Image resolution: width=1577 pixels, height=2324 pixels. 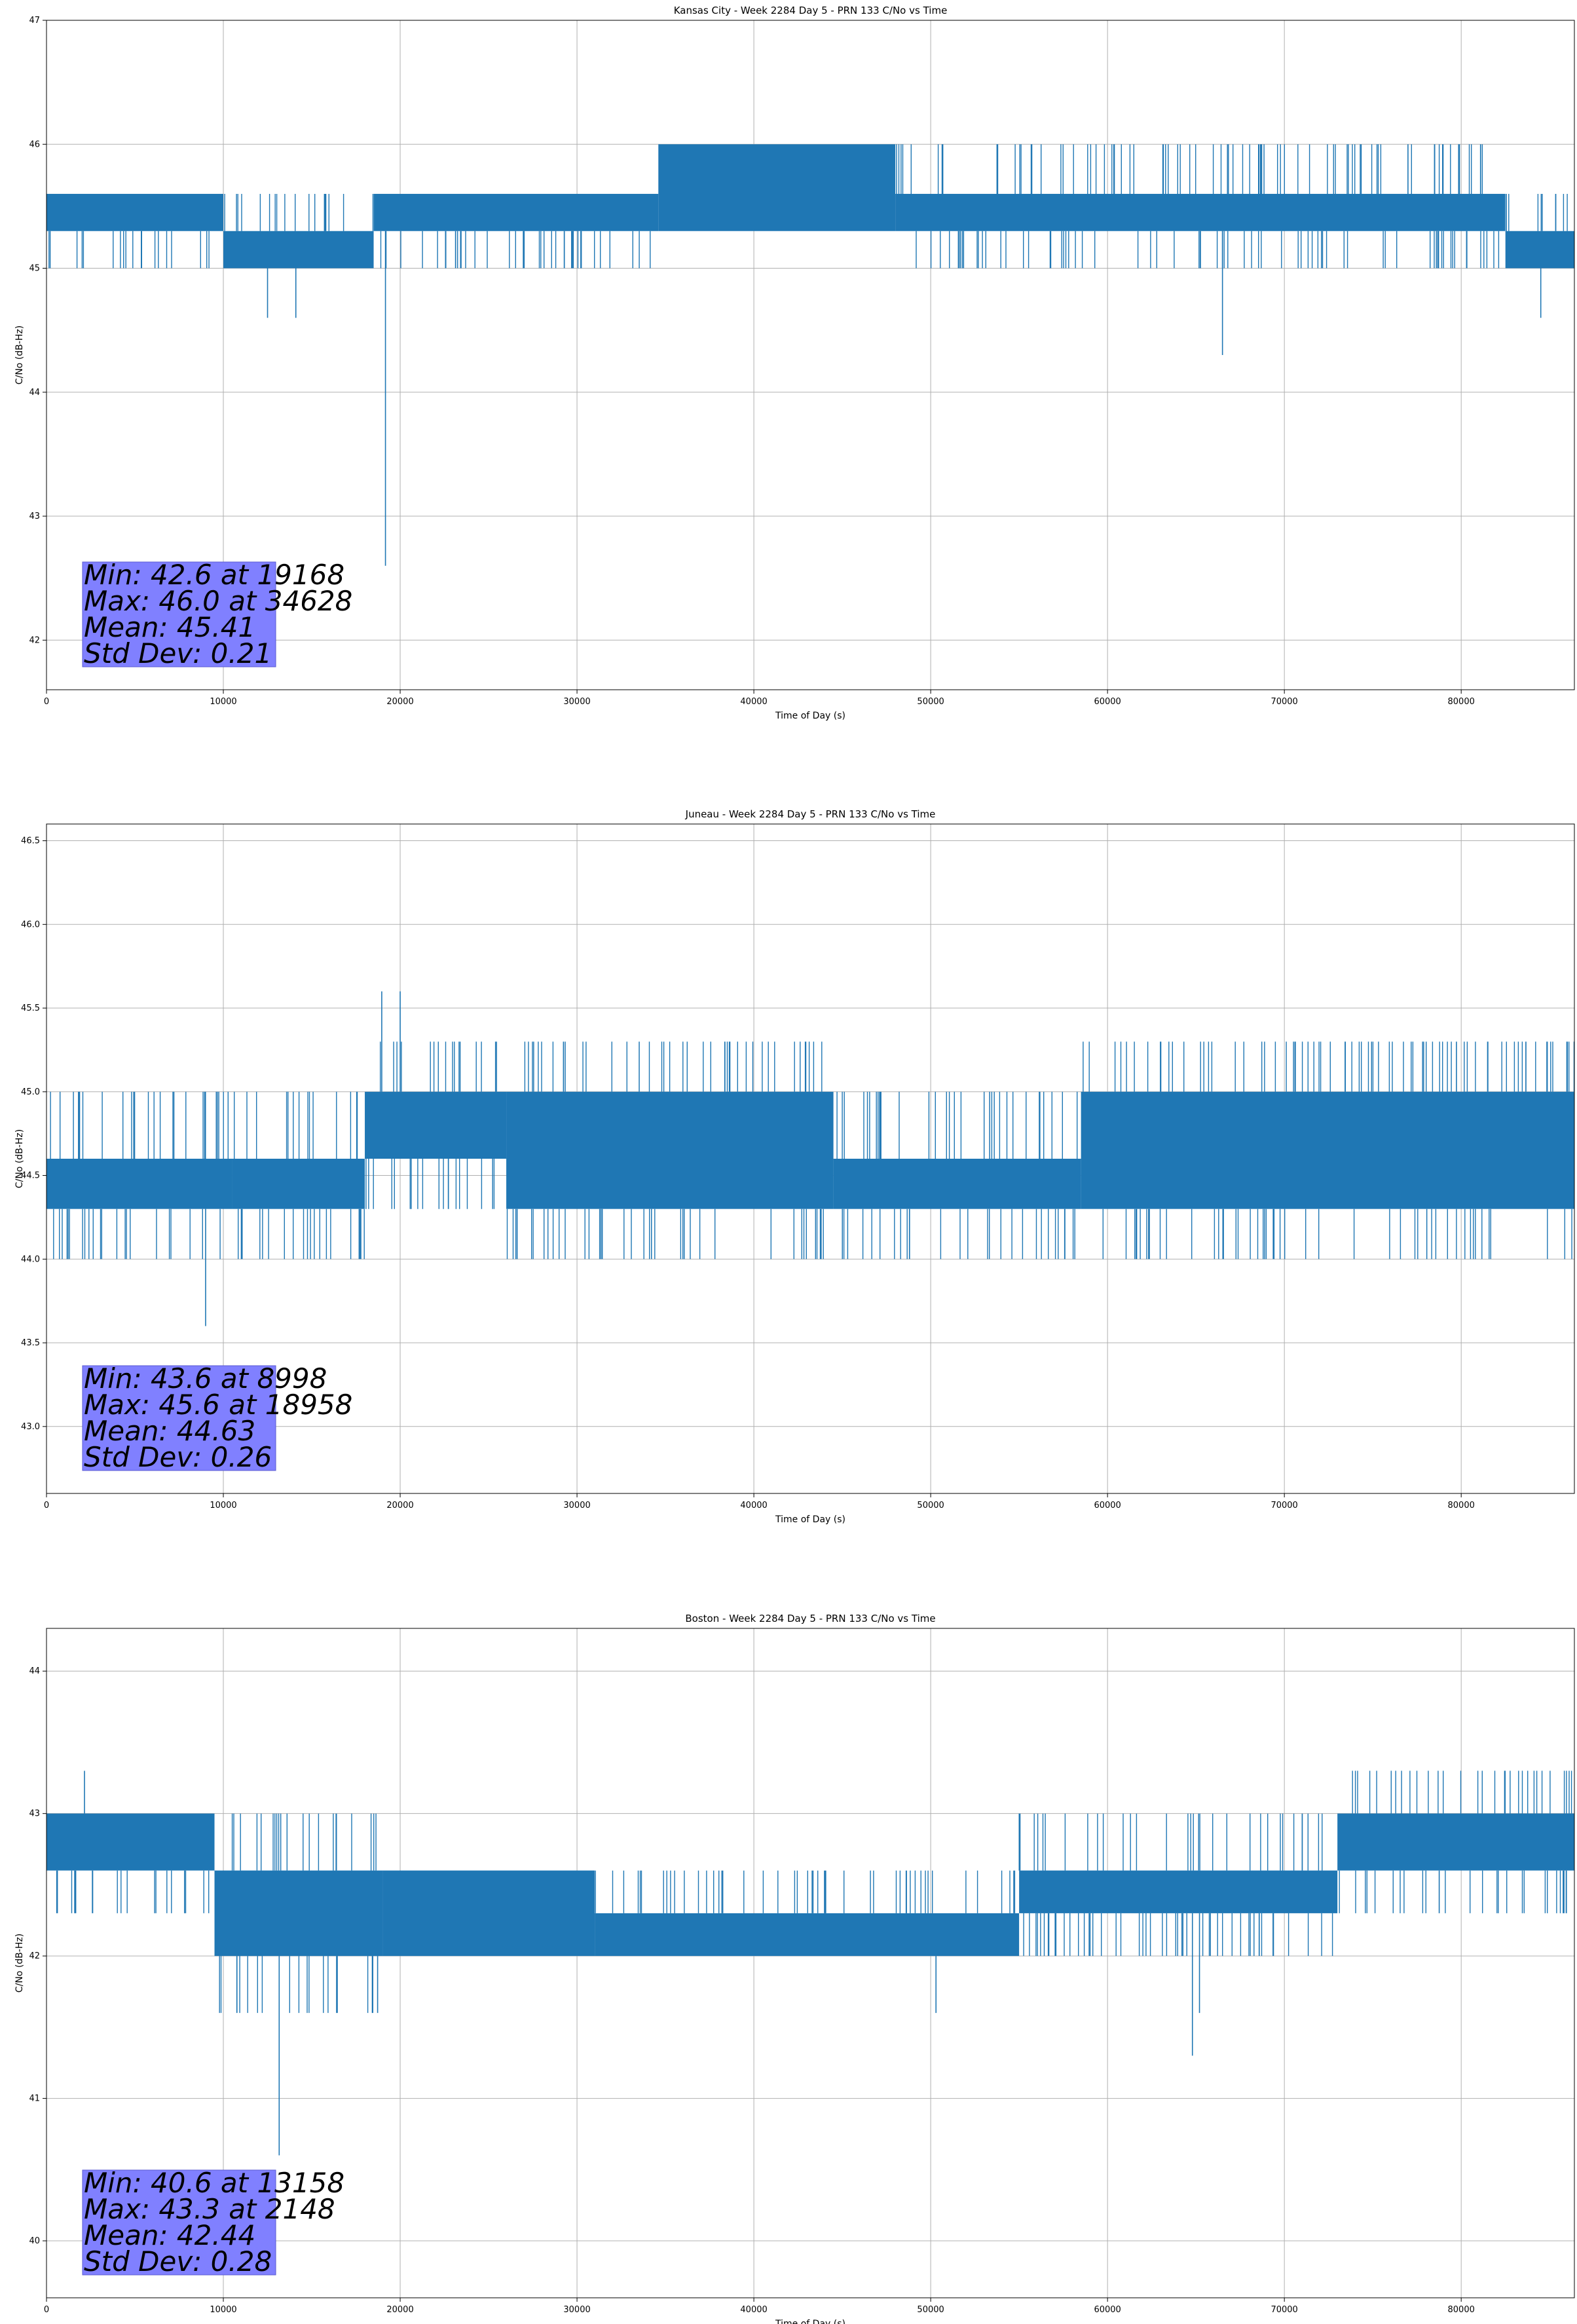 I want to click on y-tick-label: 45, so click(x=34, y=269).